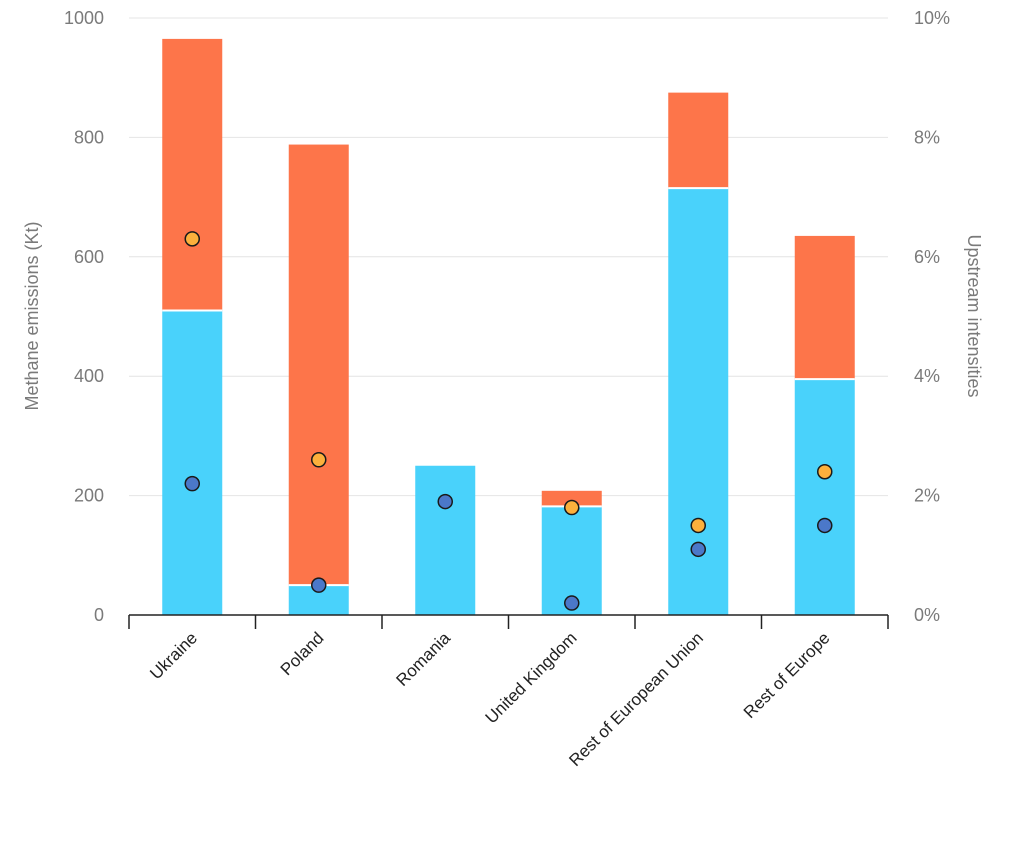  Describe the element at coordinates (32, 315) in the screenshot. I see `y-axis-title: Methane emissions (Kt)` at that location.